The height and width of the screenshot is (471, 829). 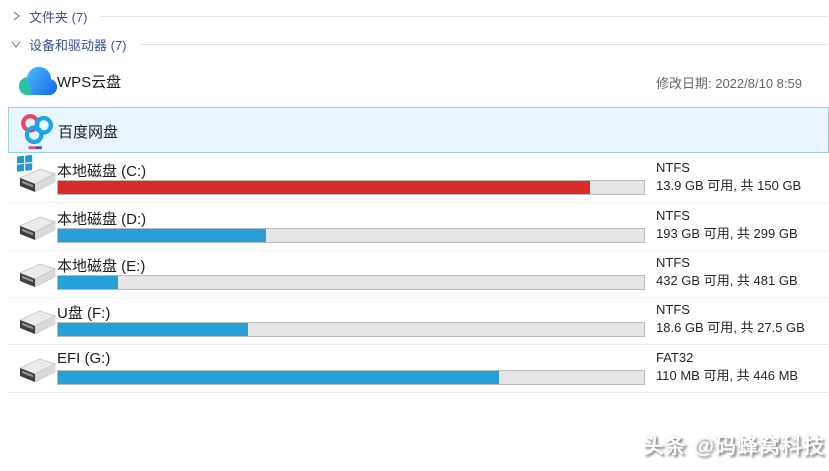 I want to click on drive-capacity: 13.9 GB 可用, 共 150 GB, so click(x=729, y=185).